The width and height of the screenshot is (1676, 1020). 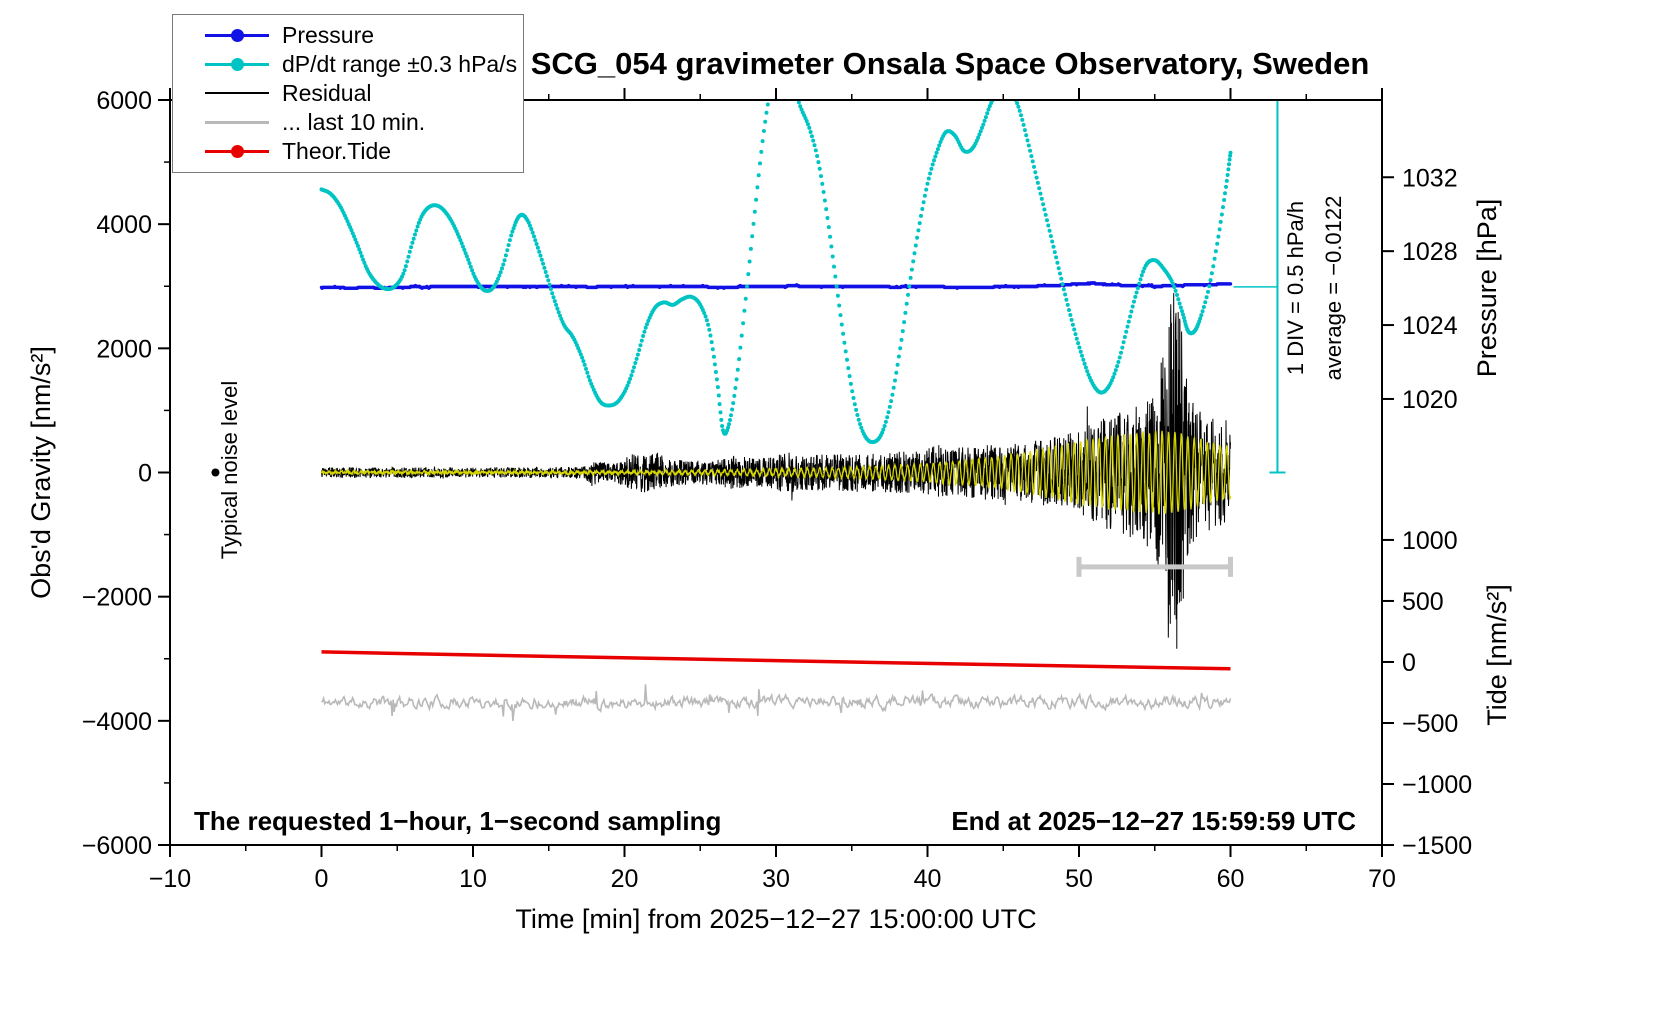 What do you see at coordinates (1259, 286) in the screenshot?
I see `dpdt-scale-bar` at bounding box center [1259, 286].